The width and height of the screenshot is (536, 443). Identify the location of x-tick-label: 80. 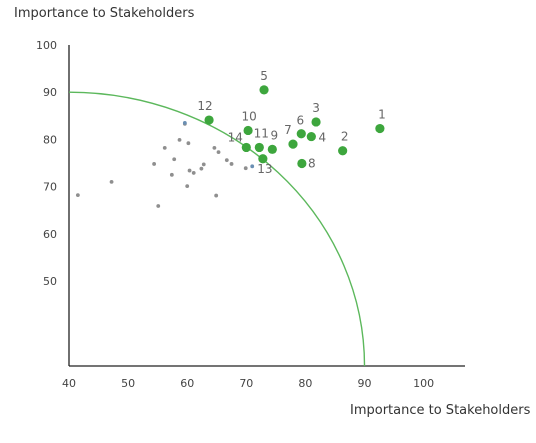
(305, 383).